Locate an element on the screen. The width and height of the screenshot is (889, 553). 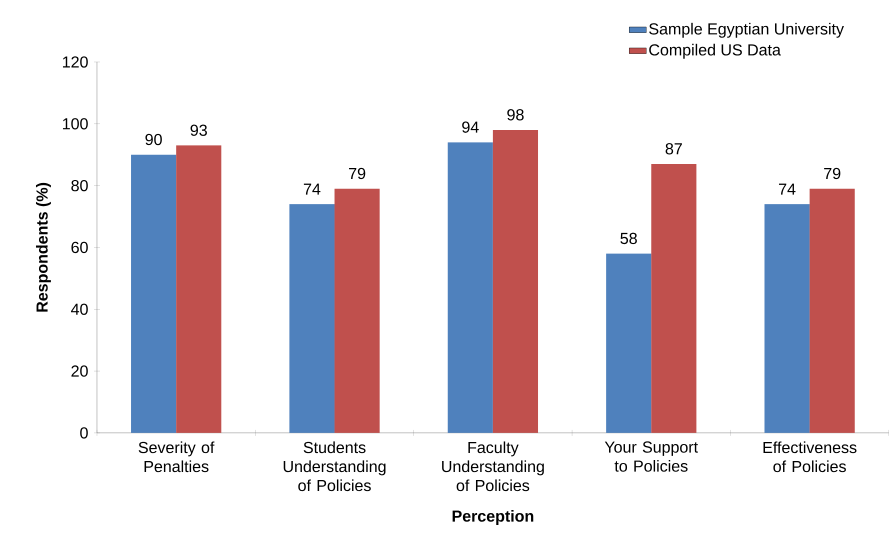
y-tick-label: 60 is located at coordinates (79, 248).